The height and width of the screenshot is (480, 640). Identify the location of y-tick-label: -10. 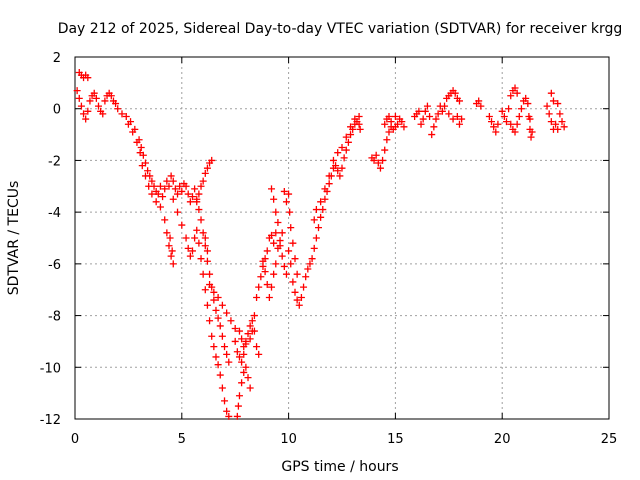
(50, 368).